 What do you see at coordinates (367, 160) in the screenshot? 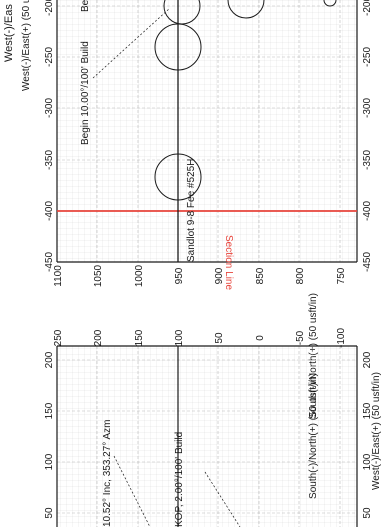
I see `right-bottom-tick-label: -350` at bounding box center [367, 160].